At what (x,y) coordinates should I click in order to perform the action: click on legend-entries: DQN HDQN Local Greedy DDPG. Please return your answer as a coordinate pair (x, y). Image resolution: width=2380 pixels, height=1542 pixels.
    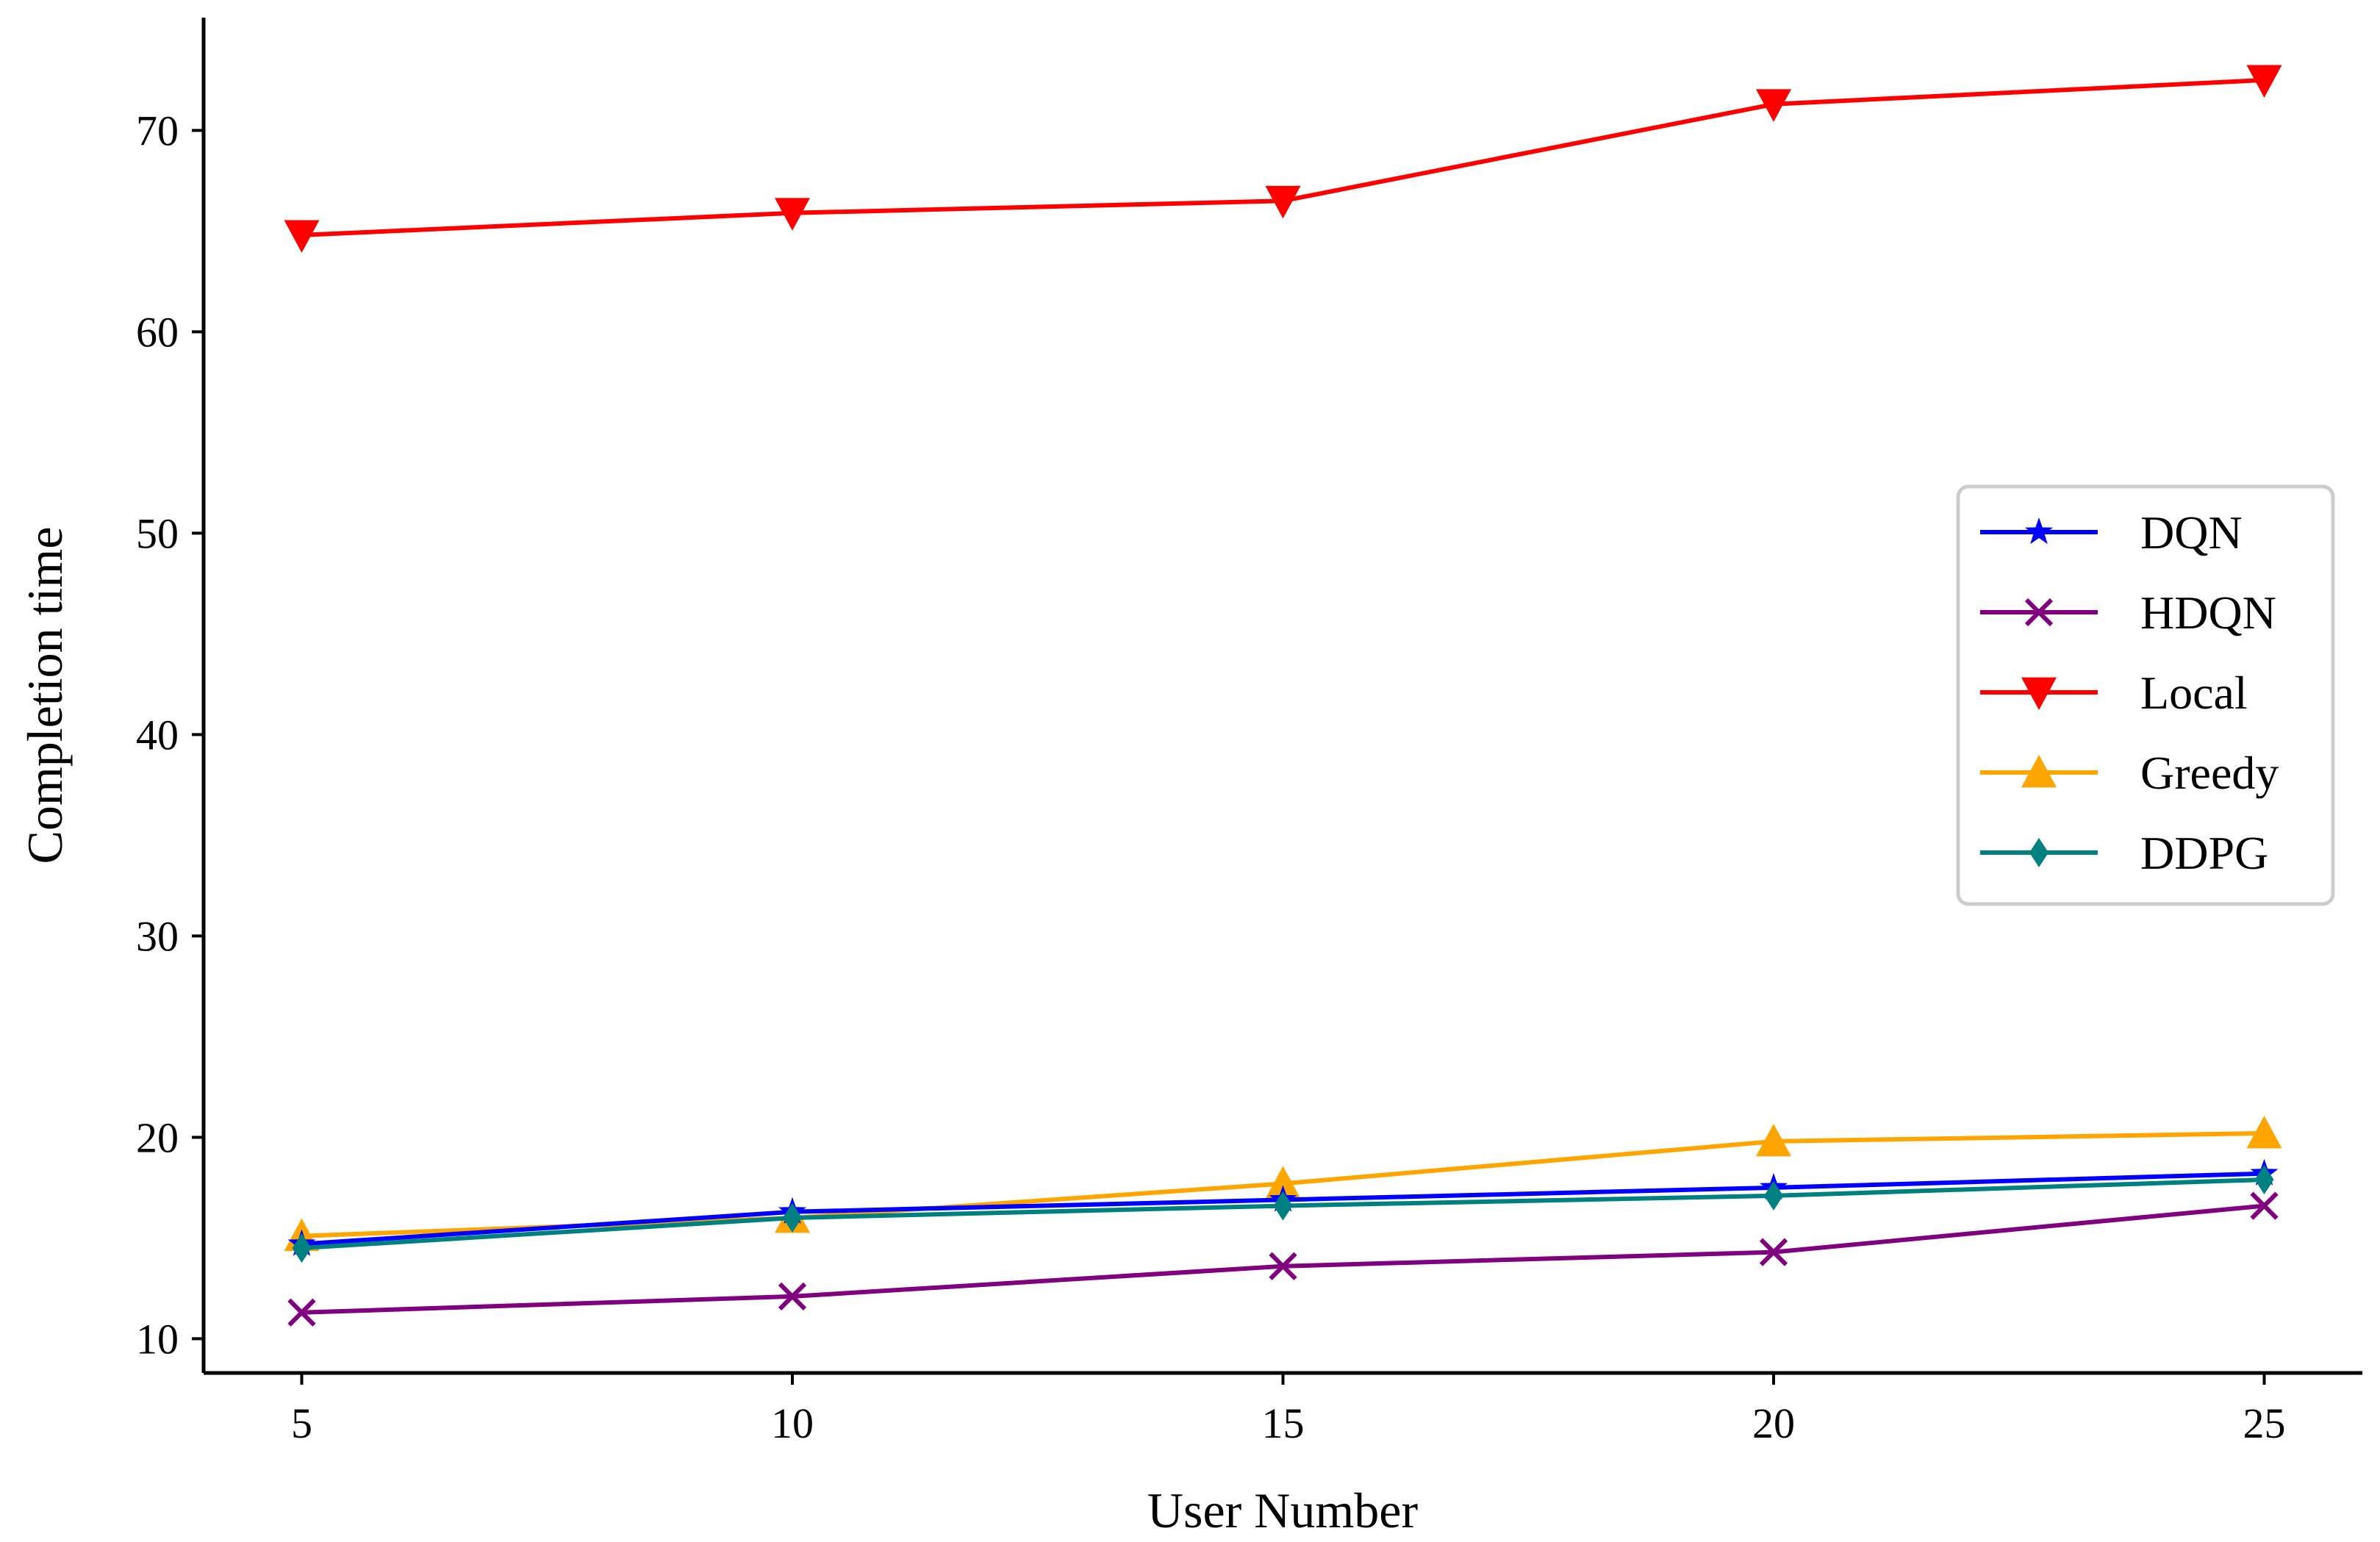
    Looking at the image, I should click on (2130, 692).